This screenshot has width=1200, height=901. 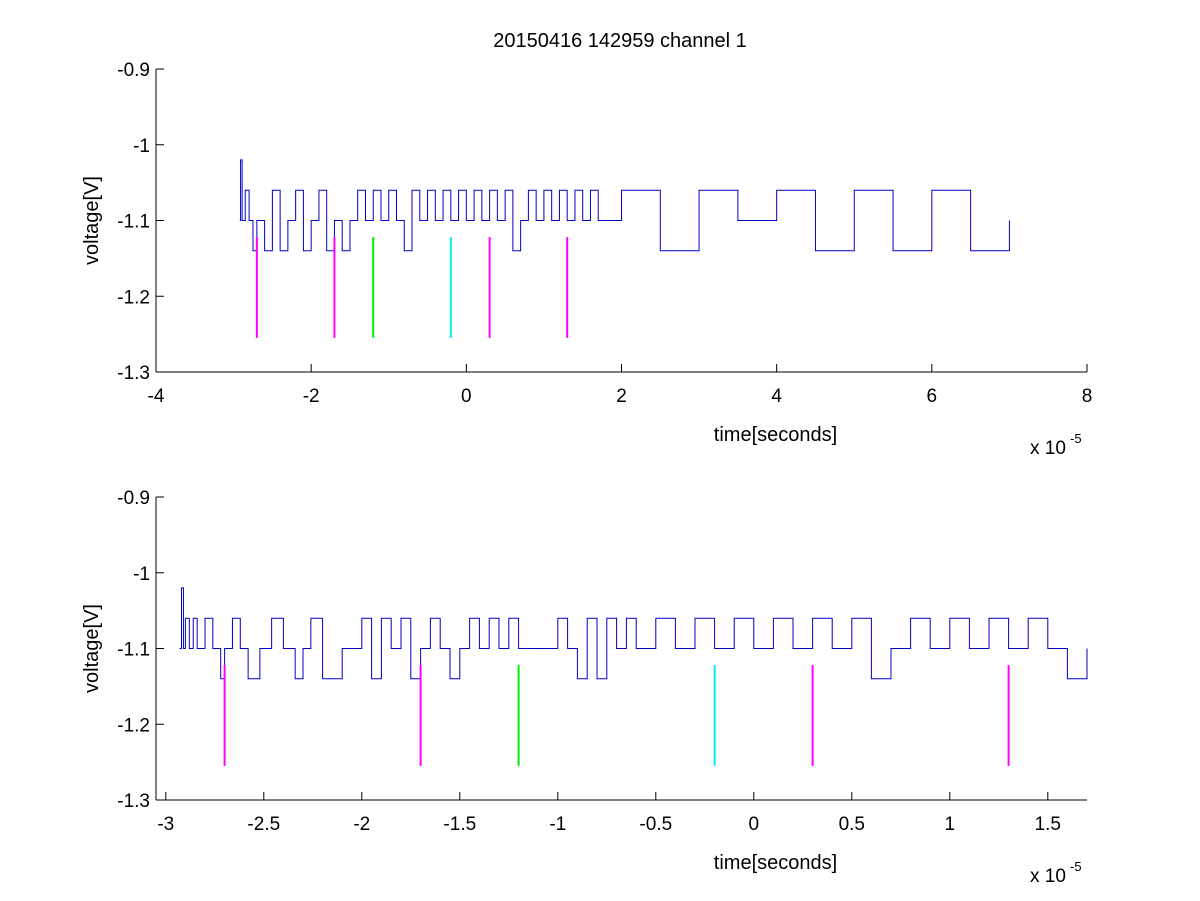 I want to click on figure-title: 20150416 142959 channel 1, so click(x=620, y=41).